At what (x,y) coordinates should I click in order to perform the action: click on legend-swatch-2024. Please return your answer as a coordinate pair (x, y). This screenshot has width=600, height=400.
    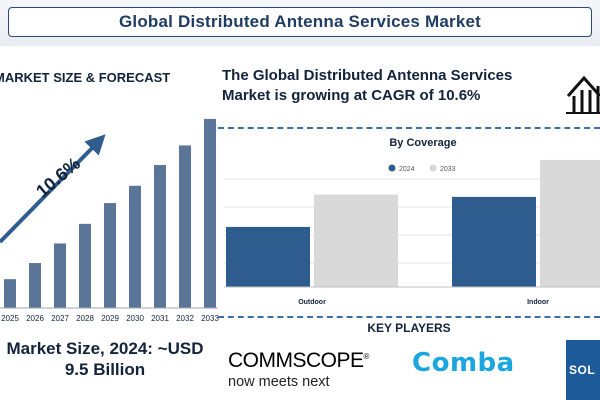
    Looking at the image, I should click on (392, 168).